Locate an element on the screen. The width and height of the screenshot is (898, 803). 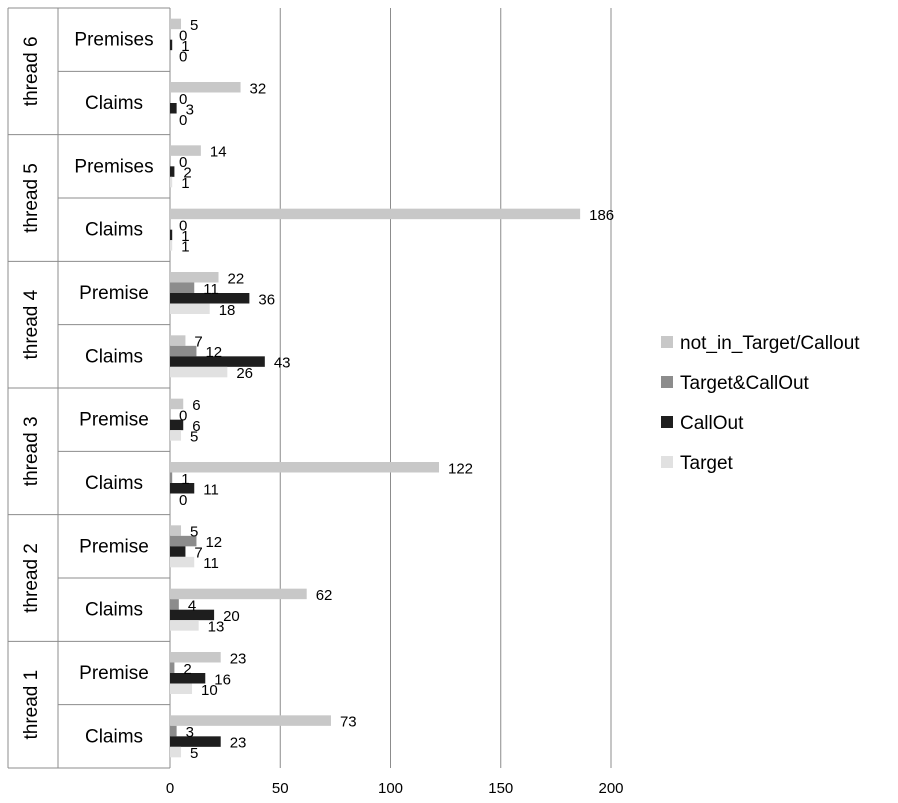
data-label: 43 is located at coordinates (282, 363).